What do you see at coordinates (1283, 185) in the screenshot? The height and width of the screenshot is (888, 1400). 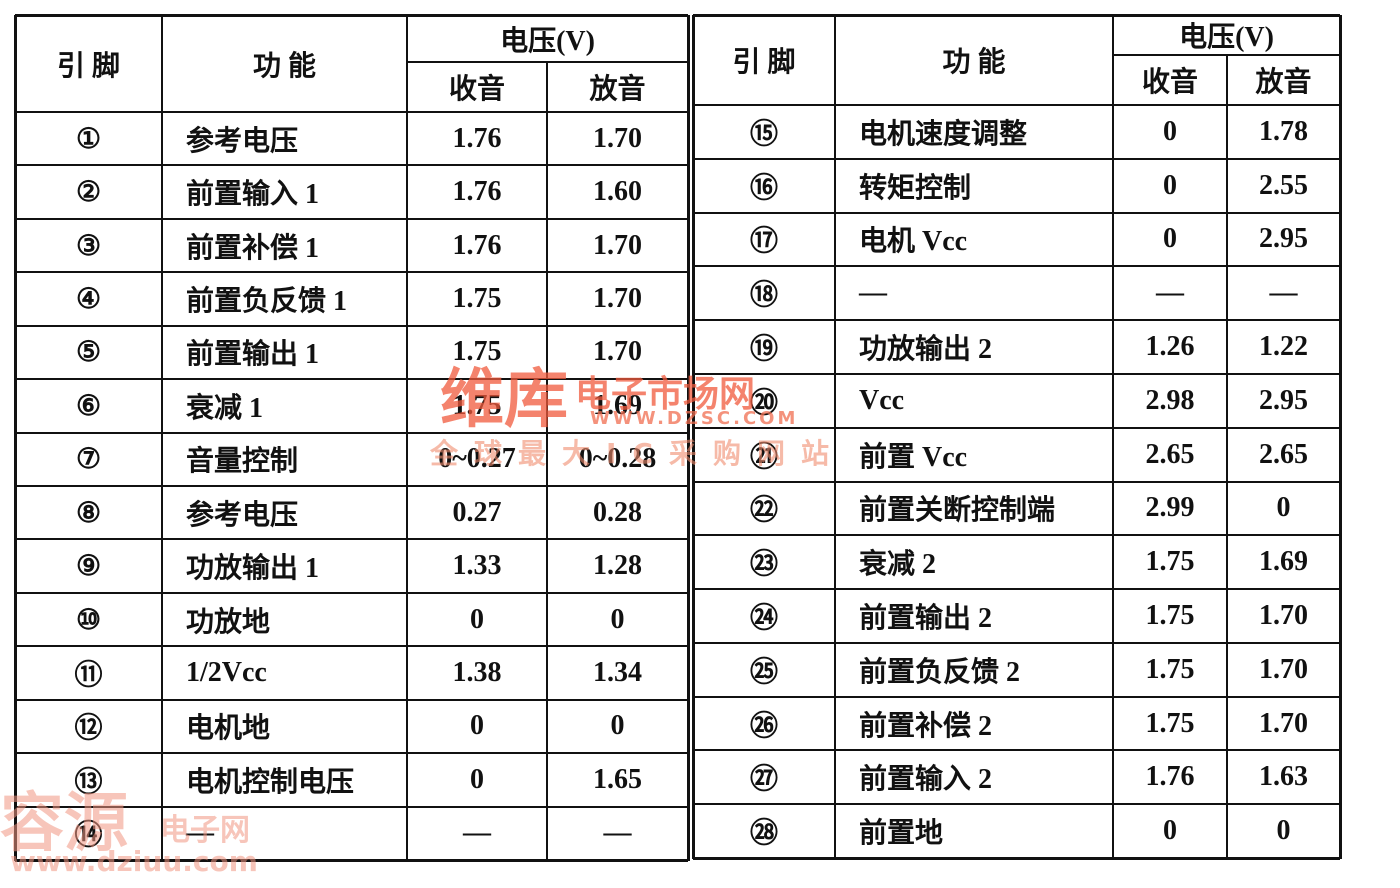 I see `voltage-cell: 2.55` at bounding box center [1283, 185].